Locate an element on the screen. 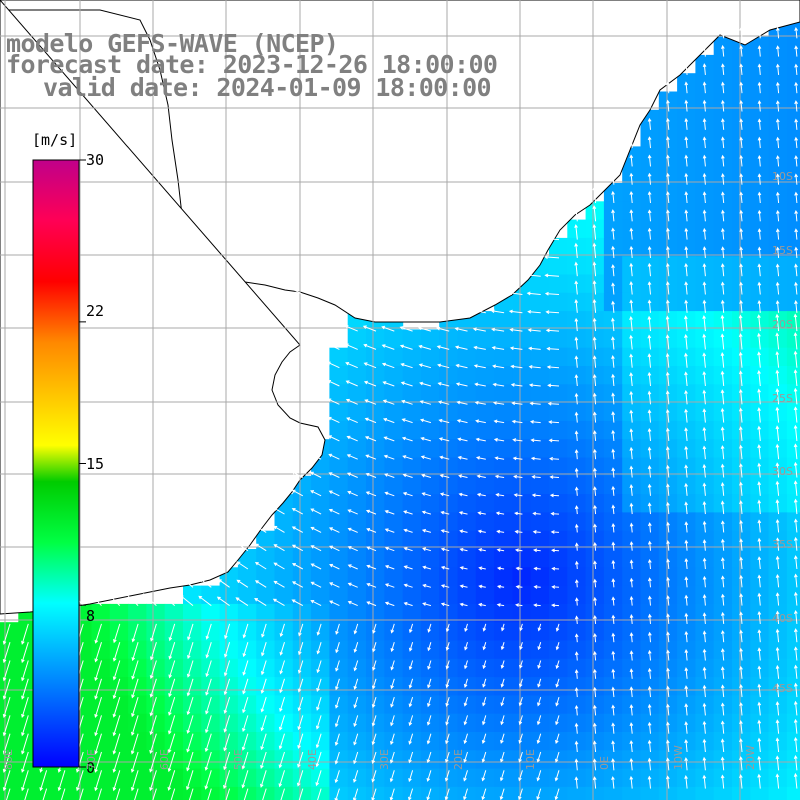 The image size is (800, 800). grid-label-lon: 20W is located at coordinates (750, 757).